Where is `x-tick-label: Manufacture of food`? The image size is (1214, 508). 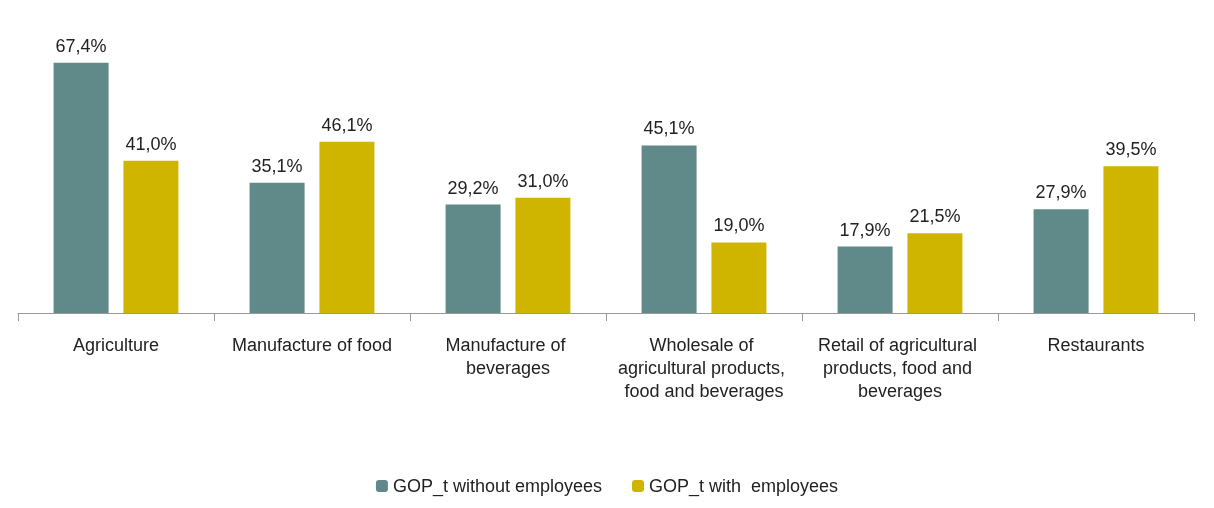
x-tick-label: Manufacture of food is located at coordinates (312, 344).